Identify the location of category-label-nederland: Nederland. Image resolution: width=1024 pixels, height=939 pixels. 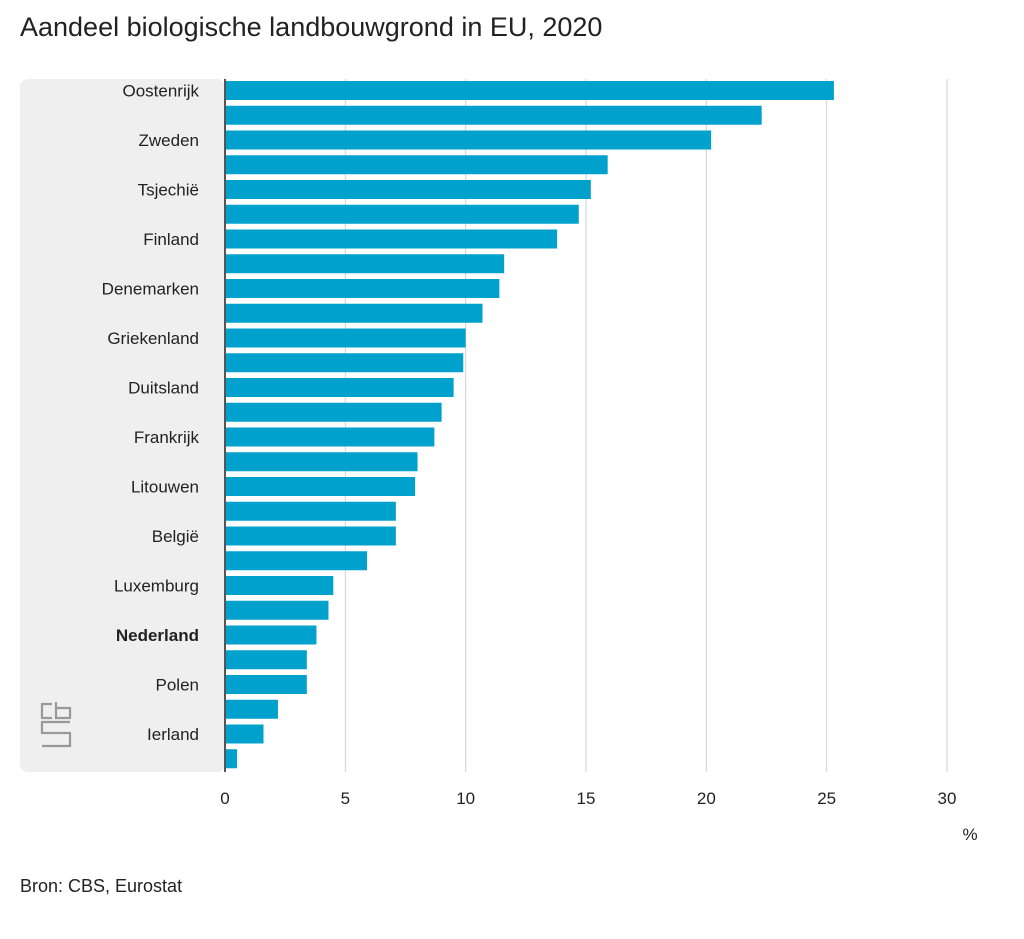
(157, 635).